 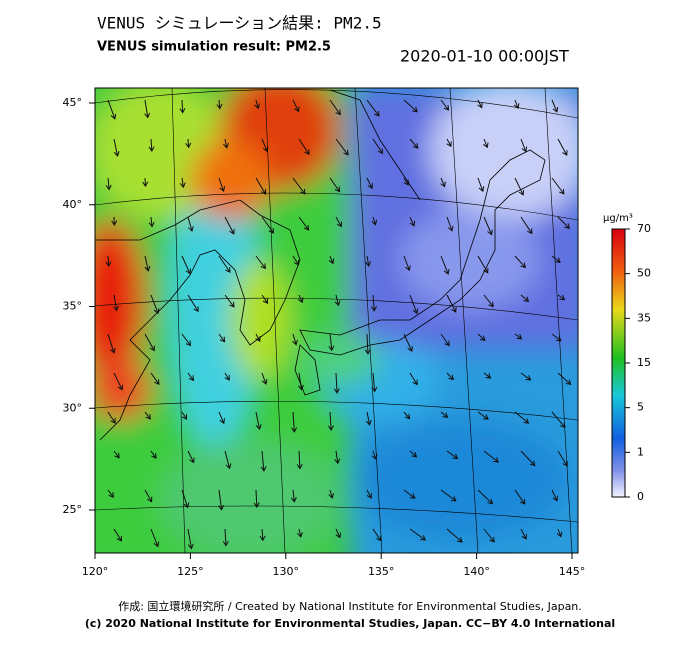 I want to click on colorbar-ticks: 70 50 35 15 5 1 0, so click(x=638, y=362).